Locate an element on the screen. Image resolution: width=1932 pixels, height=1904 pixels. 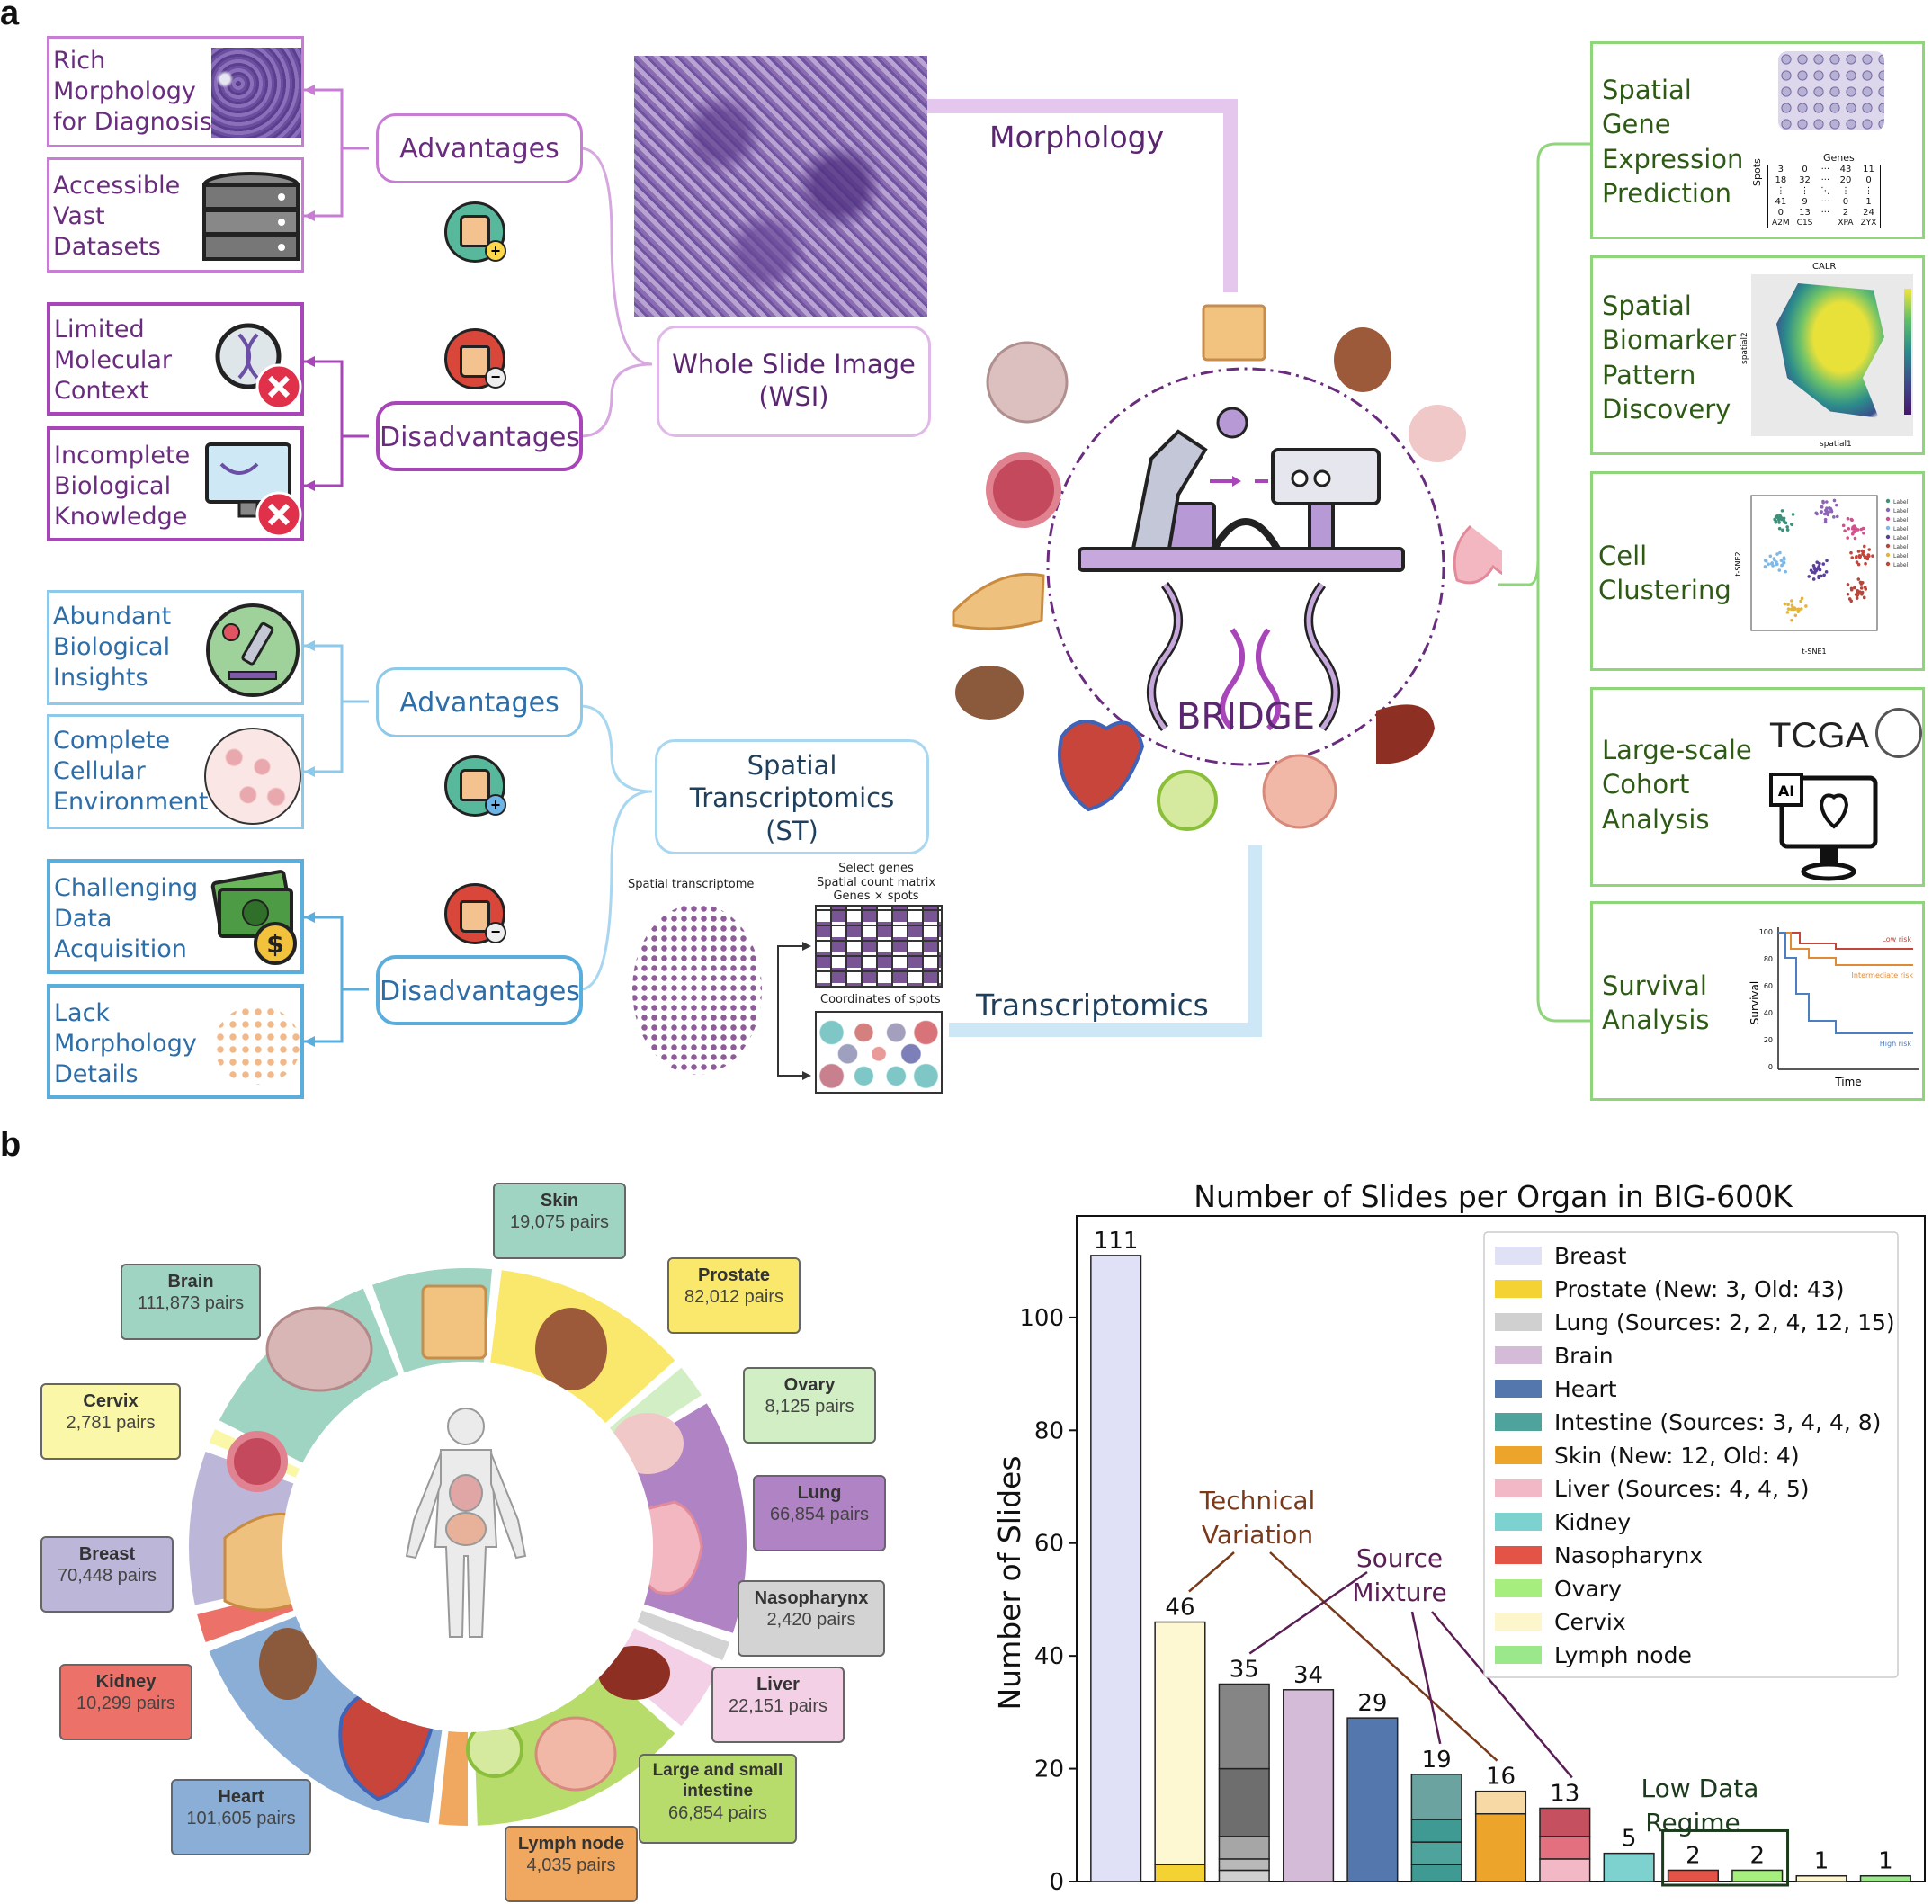
cervix-organ-icon is located at coordinates (1023, 490).